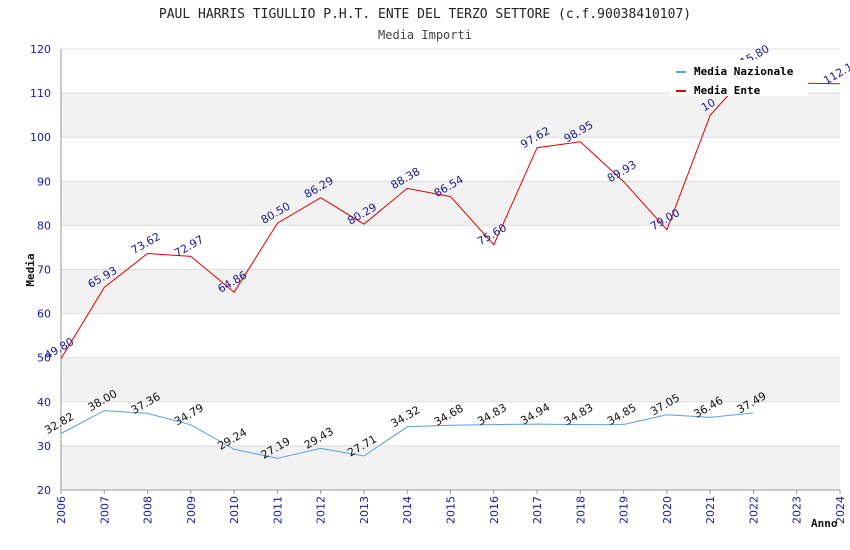 Image resolution: width=850 pixels, height=550 pixels. I want to click on y-tick-label: 40, so click(44, 402).